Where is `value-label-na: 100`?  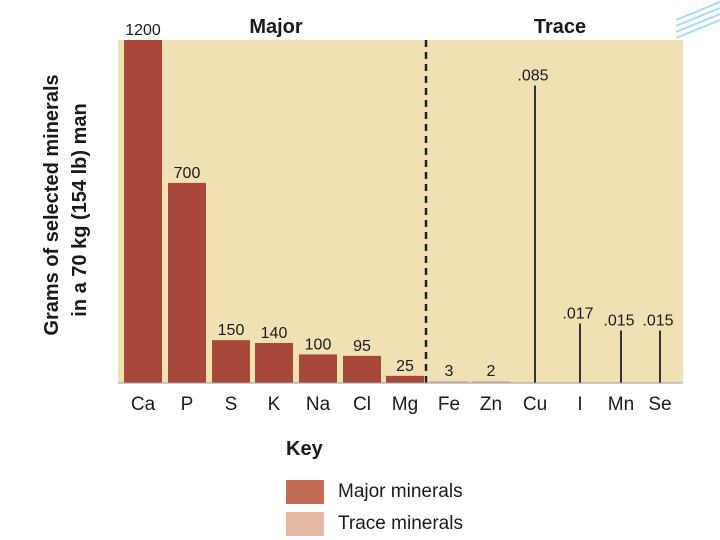
value-label-na: 100 is located at coordinates (318, 344).